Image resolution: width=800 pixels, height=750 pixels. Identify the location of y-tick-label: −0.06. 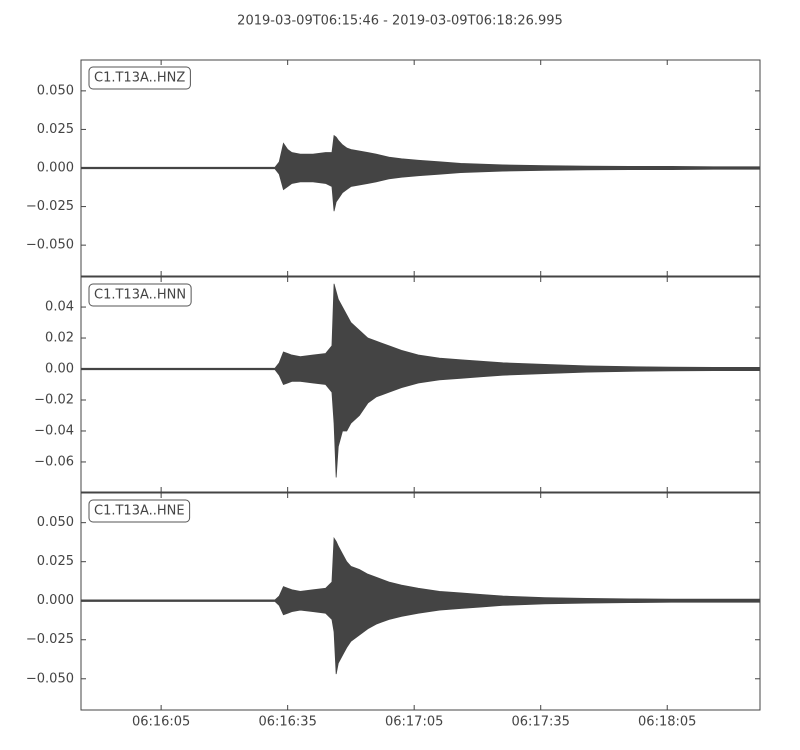
(54, 461).